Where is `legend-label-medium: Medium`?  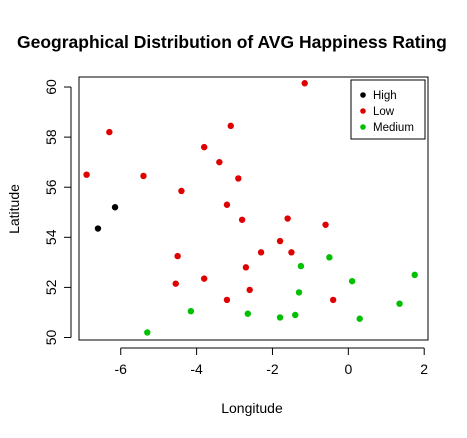 legend-label-medium: Medium is located at coordinates (393, 128).